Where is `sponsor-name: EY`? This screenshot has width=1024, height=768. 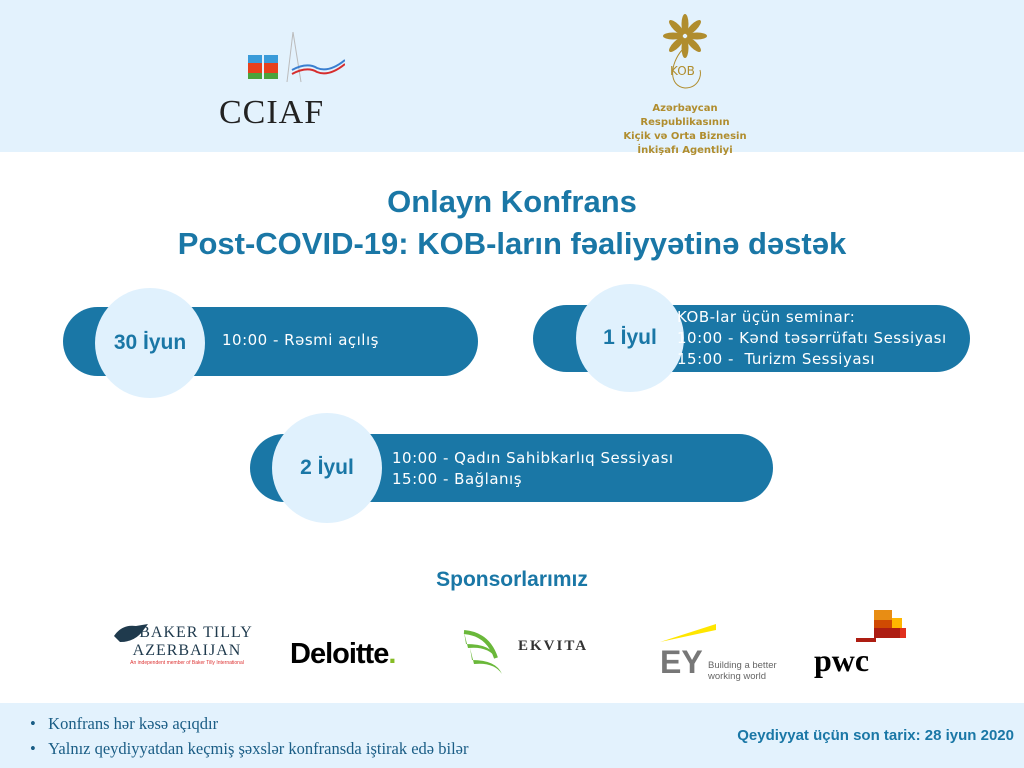 sponsor-name: EY is located at coordinates (681, 662).